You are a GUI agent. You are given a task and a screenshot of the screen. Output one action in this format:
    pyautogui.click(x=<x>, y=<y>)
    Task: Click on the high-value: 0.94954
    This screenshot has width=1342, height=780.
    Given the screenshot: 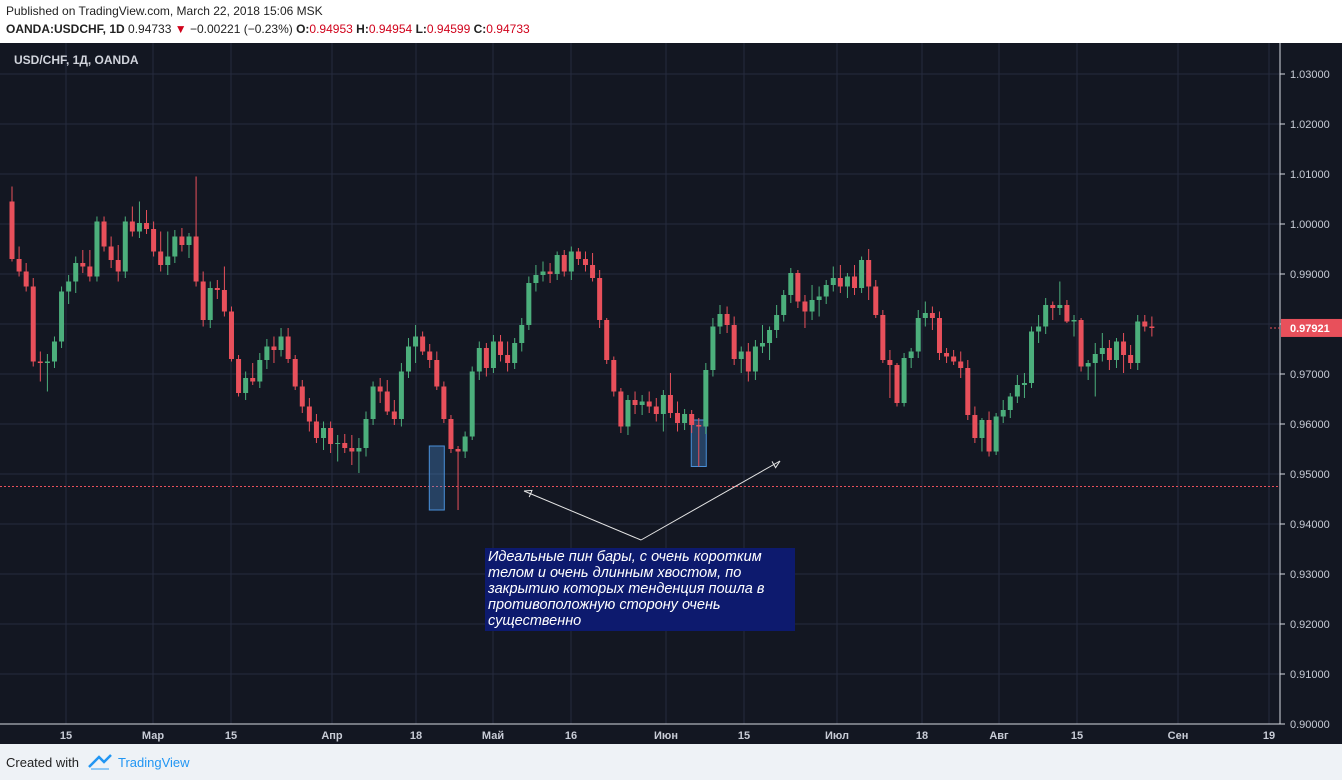 What is the action you would take?
    pyautogui.click(x=390, y=29)
    